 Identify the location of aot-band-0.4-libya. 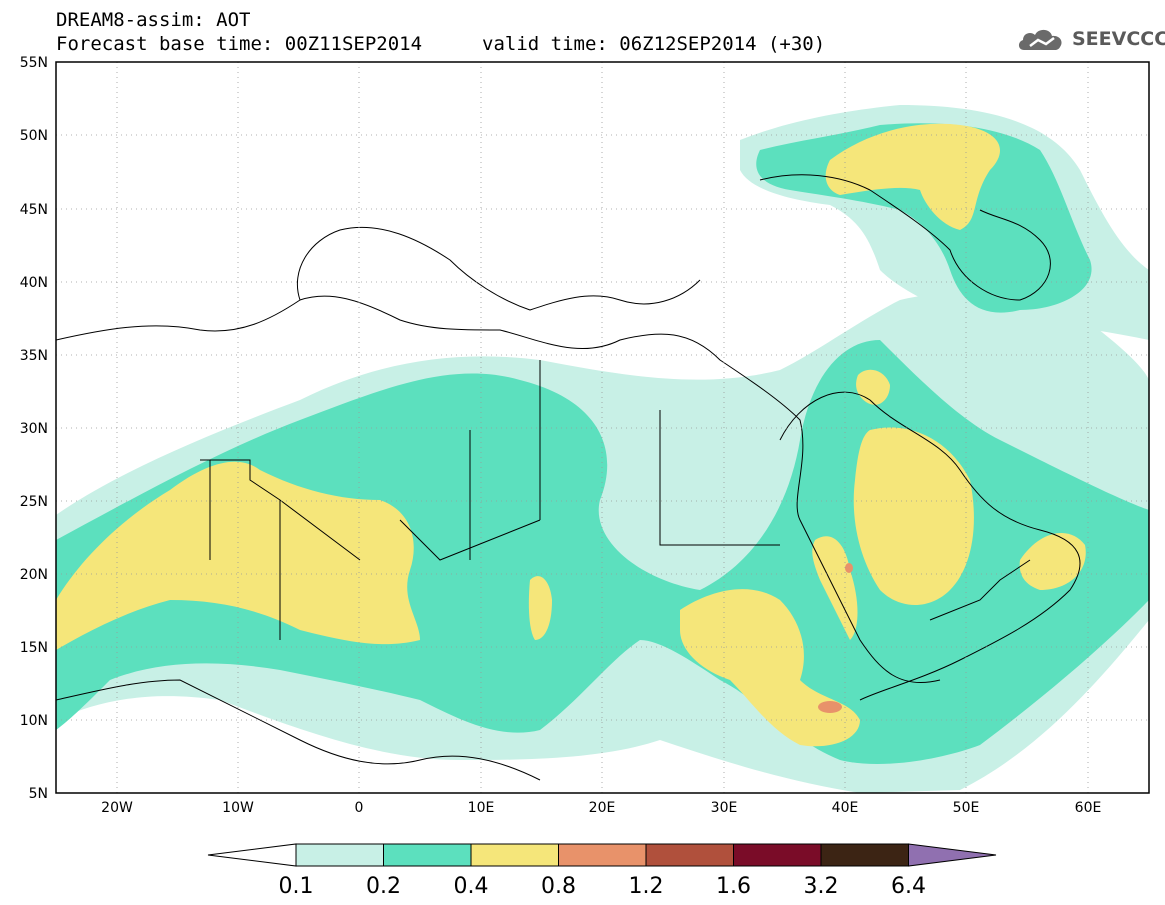
(540, 608).